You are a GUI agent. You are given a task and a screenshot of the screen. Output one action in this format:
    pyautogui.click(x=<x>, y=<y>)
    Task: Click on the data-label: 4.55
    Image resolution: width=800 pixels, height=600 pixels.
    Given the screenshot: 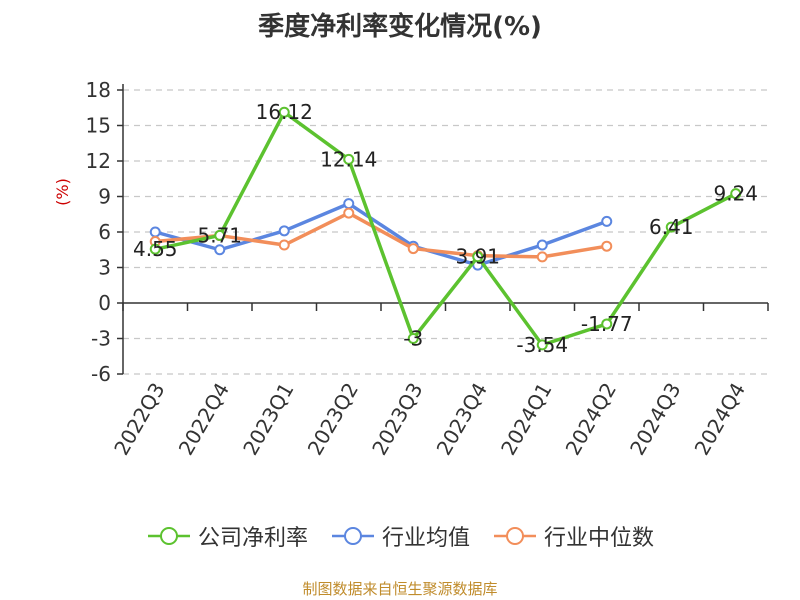 What is the action you would take?
    pyautogui.click(x=155, y=249)
    